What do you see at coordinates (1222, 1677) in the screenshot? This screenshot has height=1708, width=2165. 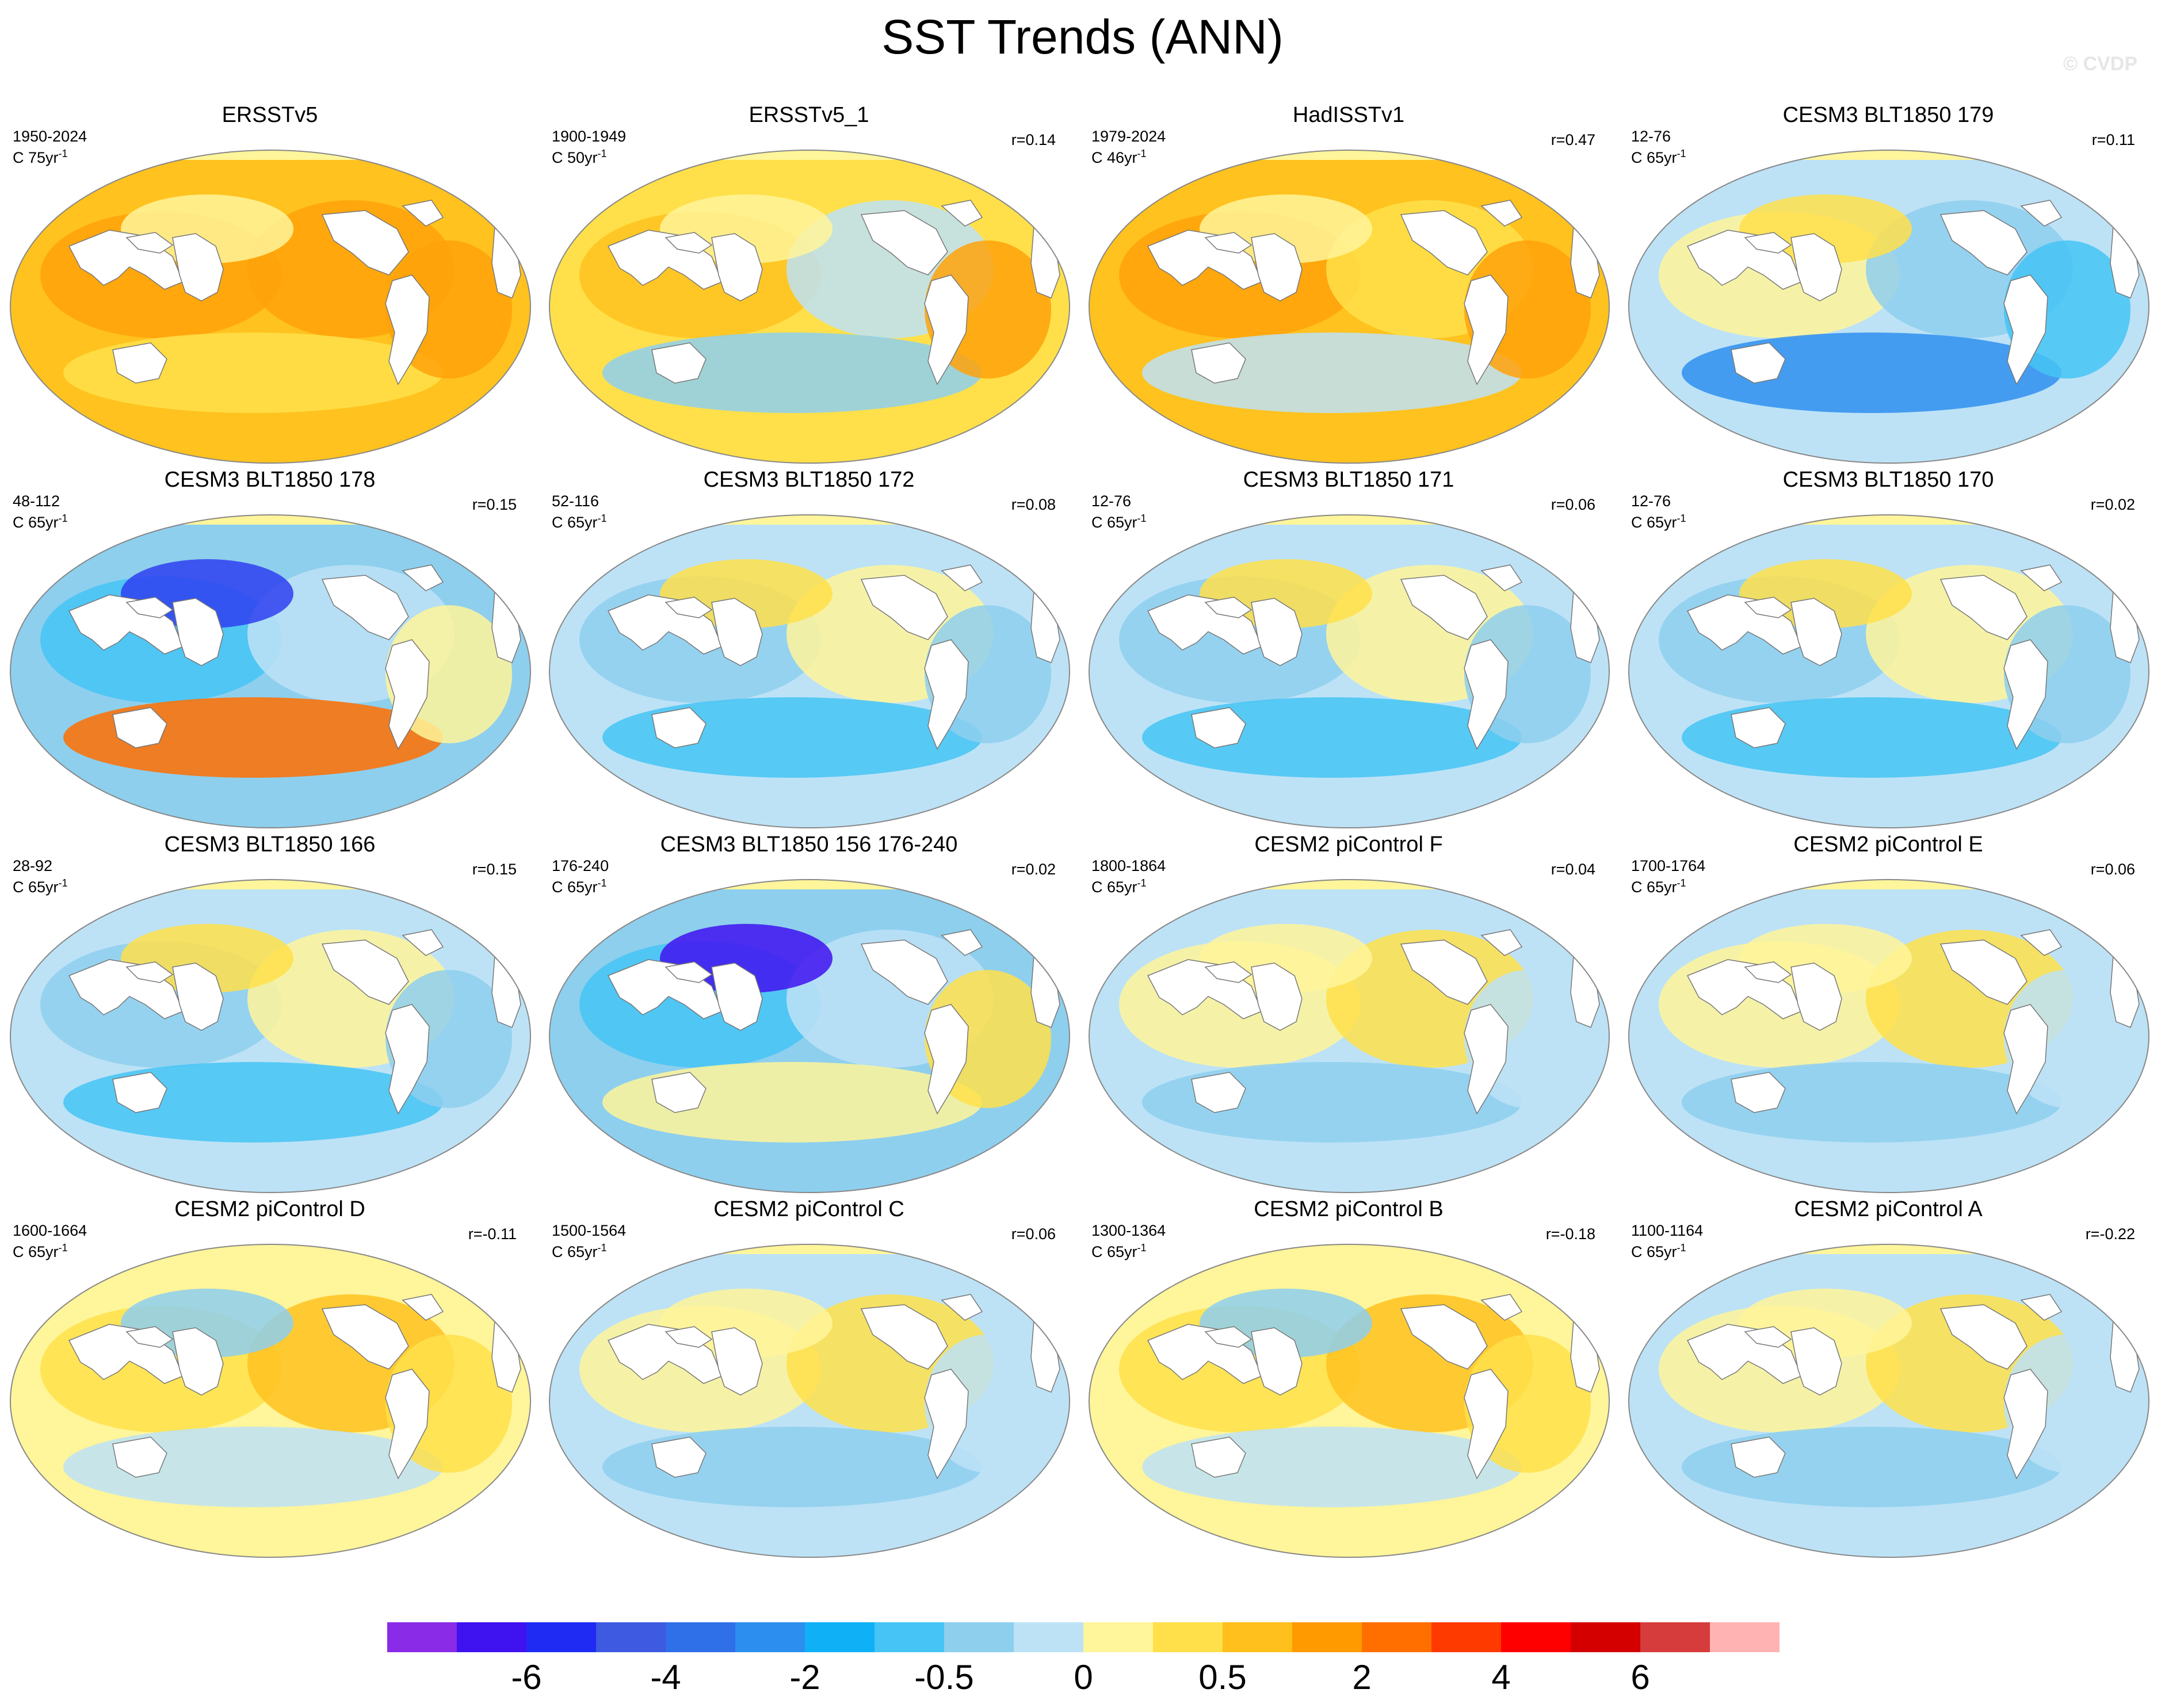 I see `colorbar-label: 0.5` at bounding box center [1222, 1677].